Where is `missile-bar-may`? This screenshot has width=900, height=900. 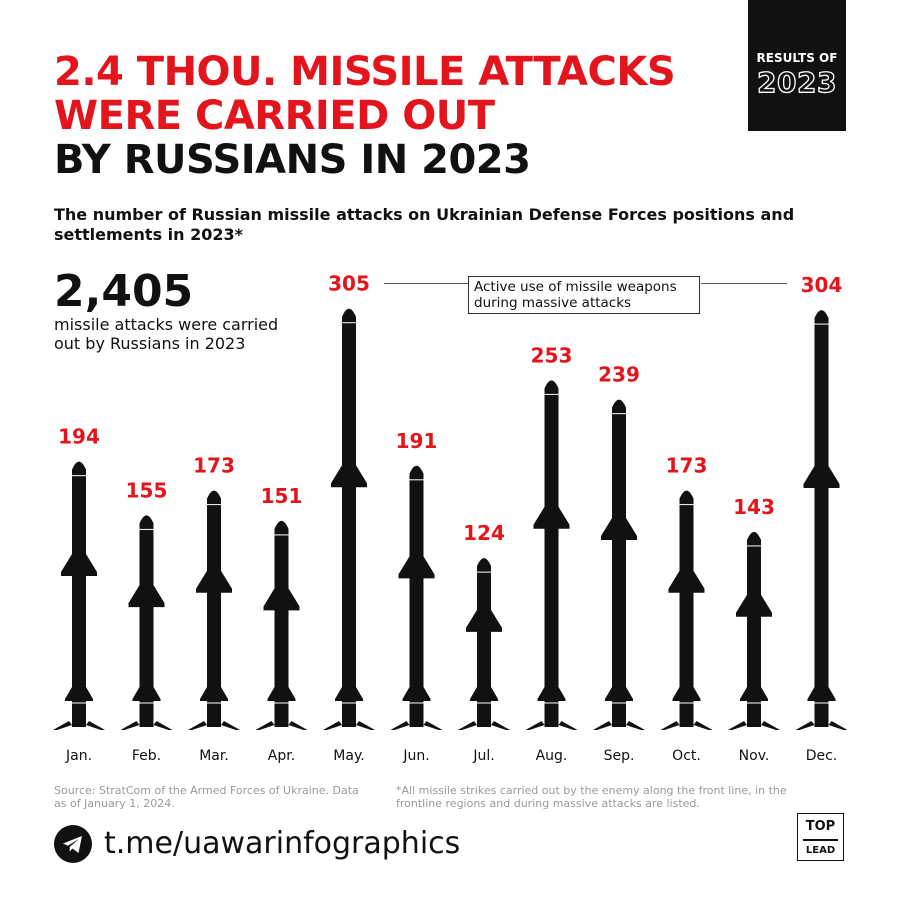 missile-bar-may is located at coordinates (349, 519).